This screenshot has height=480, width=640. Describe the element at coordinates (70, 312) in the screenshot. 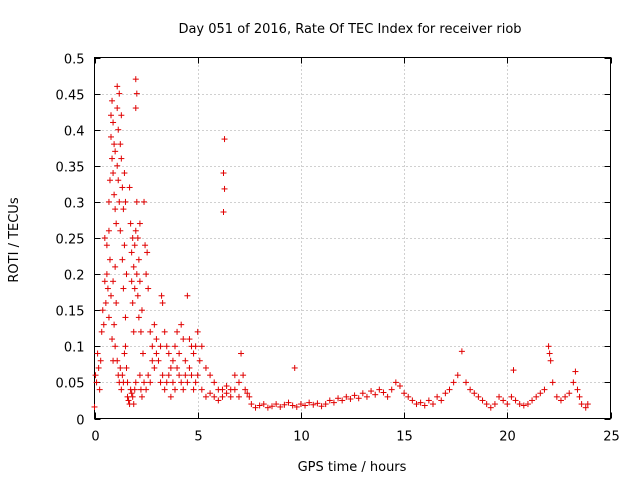

I see `y-tick-label: 0.15` at that location.